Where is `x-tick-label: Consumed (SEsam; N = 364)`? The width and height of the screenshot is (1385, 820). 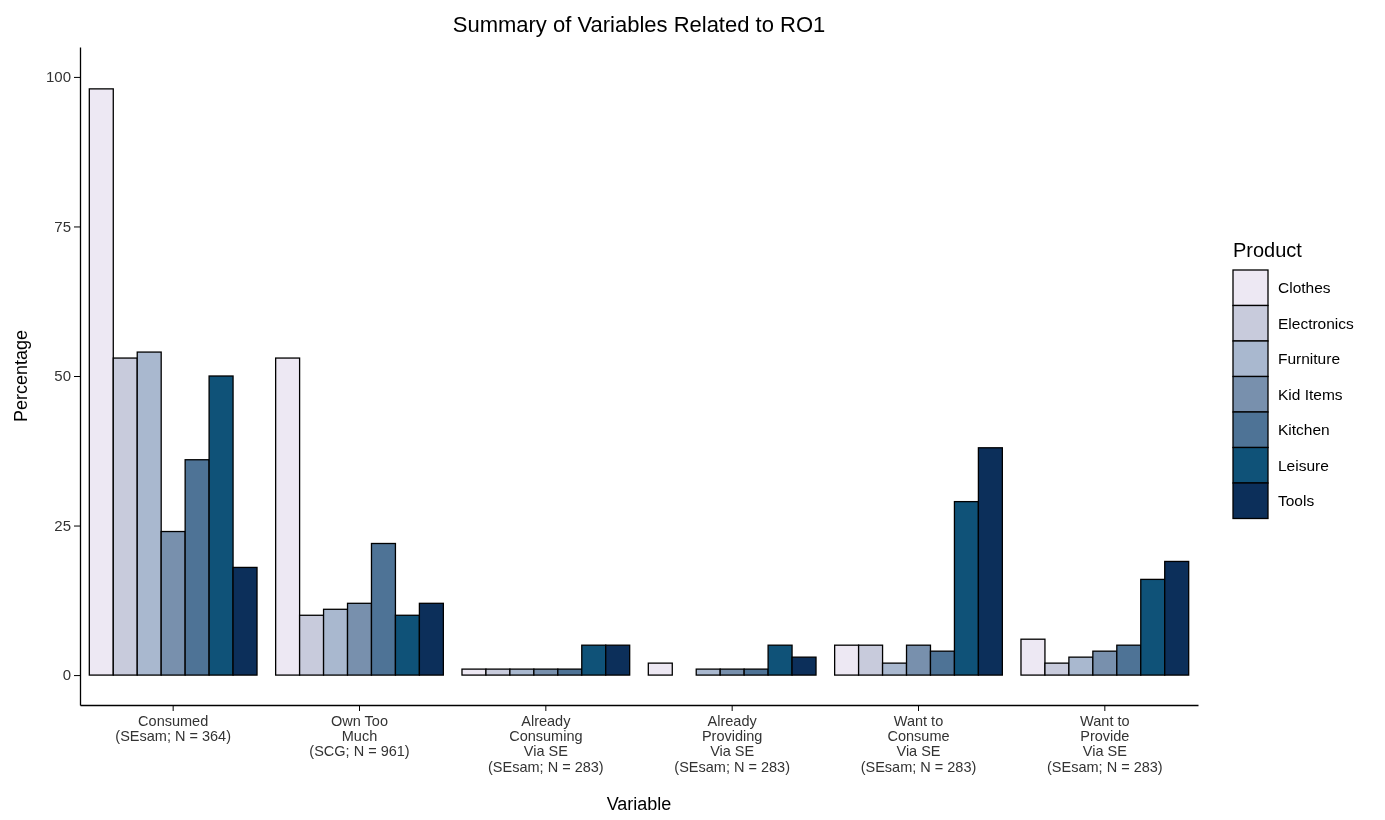 x-tick-label: Consumed (SEsam; N = 364) is located at coordinates (173, 729).